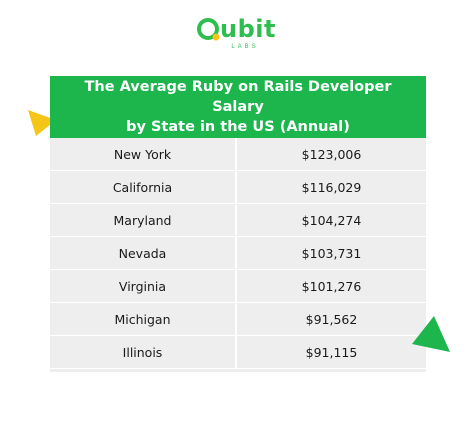 The height and width of the screenshot is (434, 474). What do you see at coordinates (238, 187) in the screenshot?
I see `table-row: California $116,029` at bounding box center [238, 187].